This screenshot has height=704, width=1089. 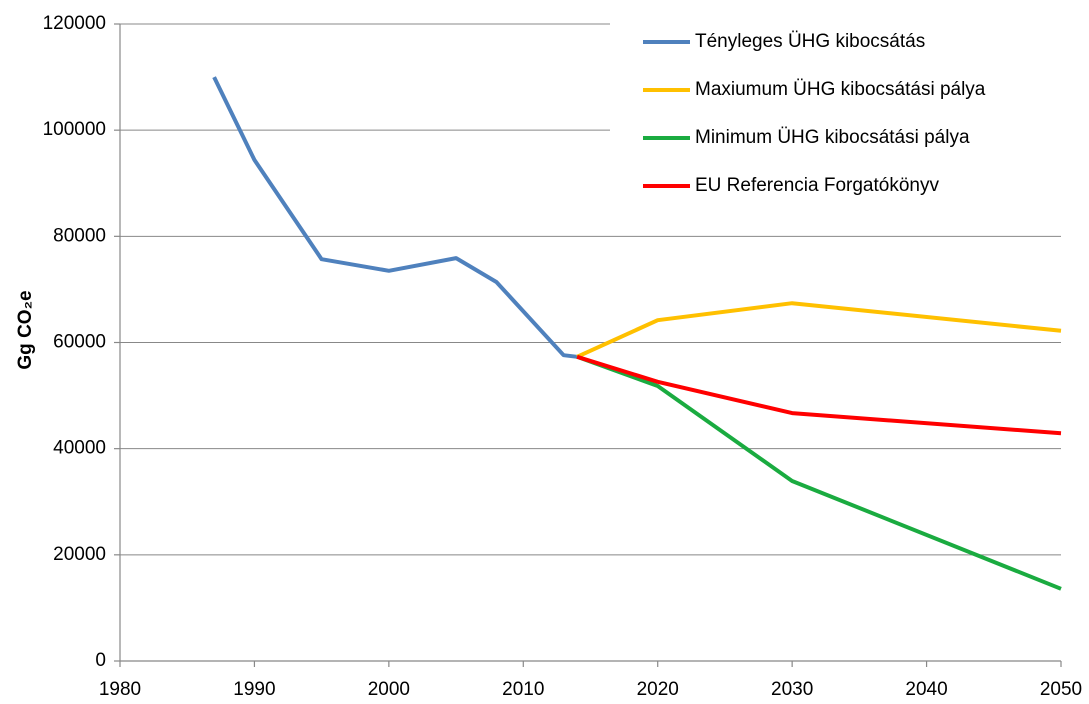 I want to click on legend-label: Tényleges ÜHG kibocsátás, so click(x=810, y=41).